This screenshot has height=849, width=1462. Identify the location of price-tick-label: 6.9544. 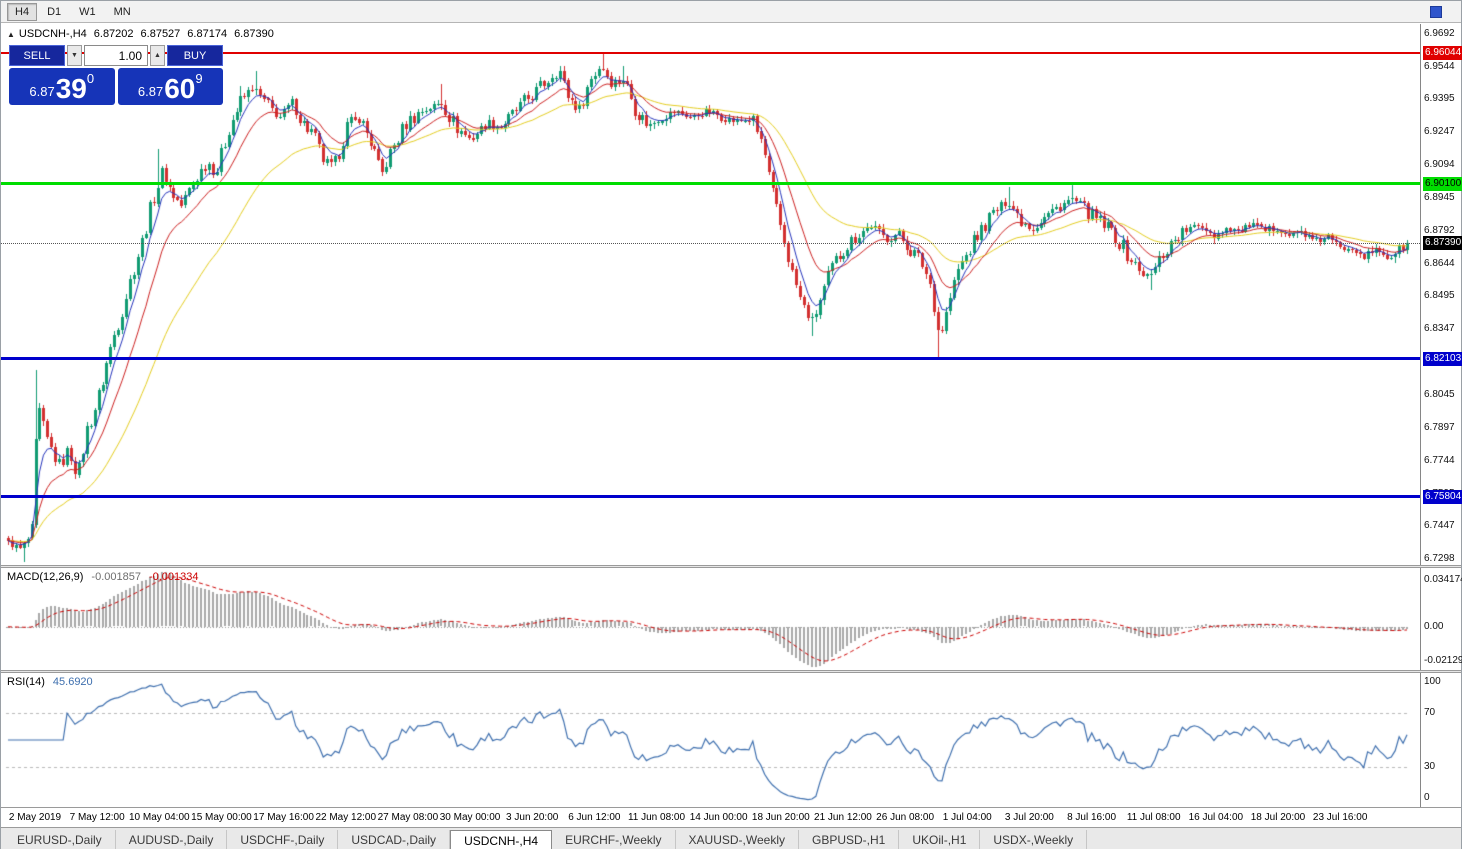
(1439, 66).